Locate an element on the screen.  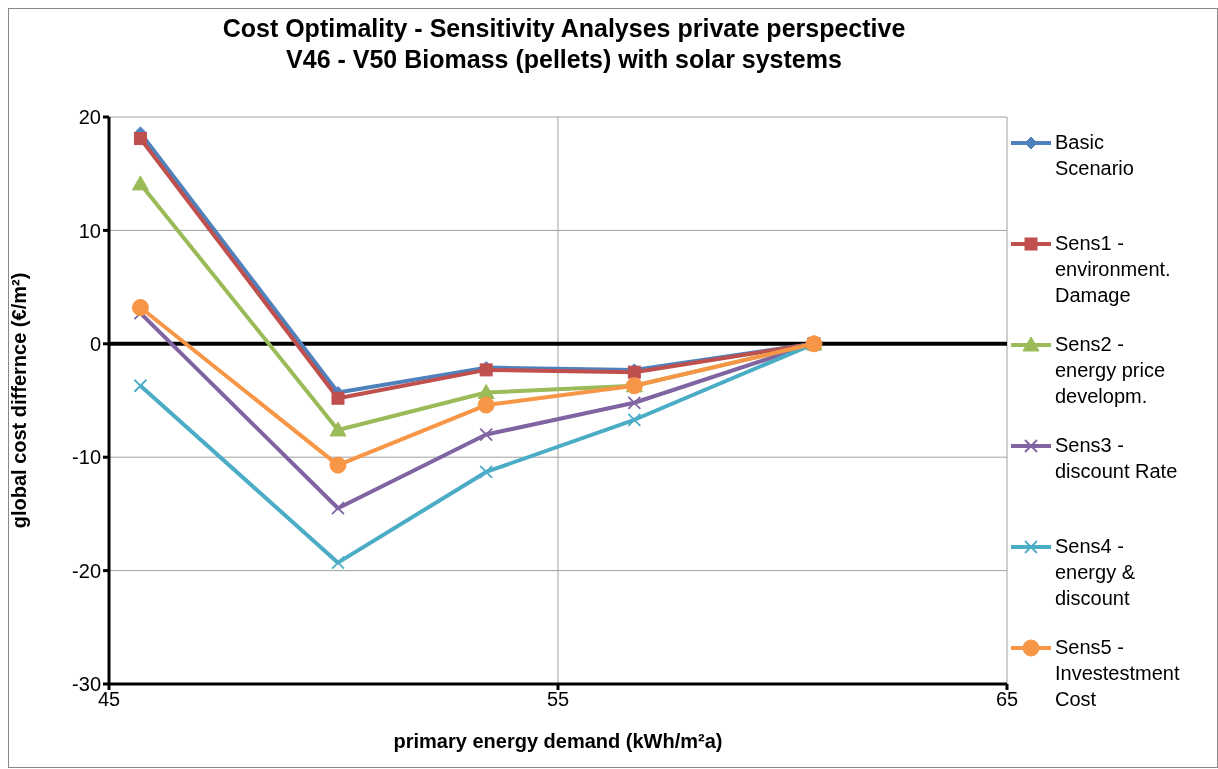
legend-label: Sens2 - energy price developm. is located at coordinates (1111, 370).